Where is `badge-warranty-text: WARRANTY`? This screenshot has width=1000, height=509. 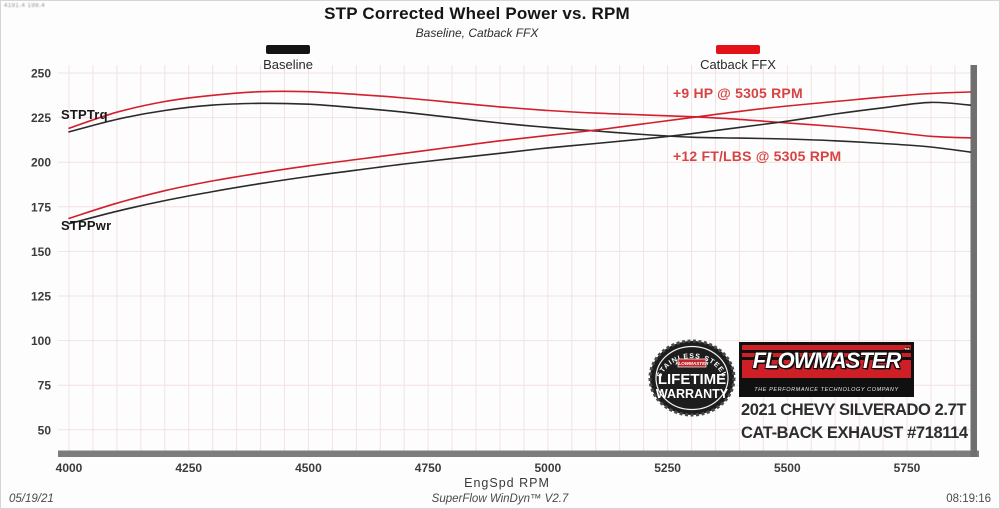
badge-warranty-text: WARRANTY is located at coordinates (692, 394).